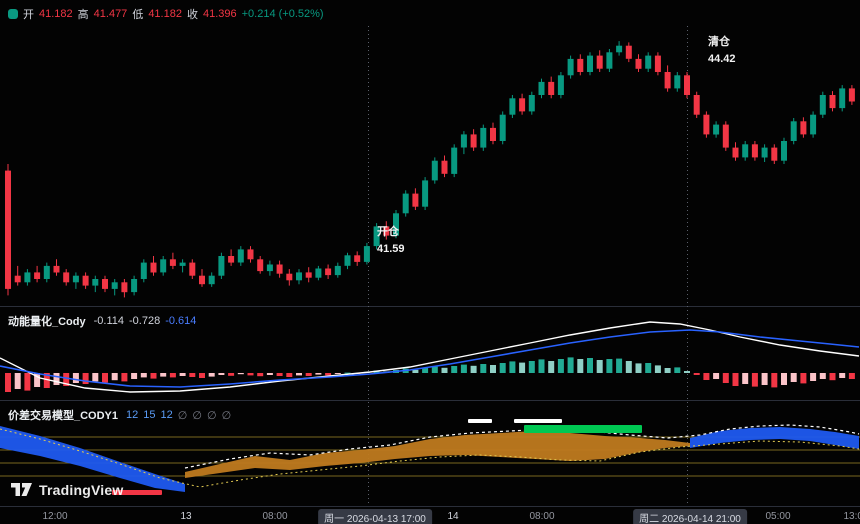 This screenshot has width=860, height=524. I want to click on close-label: 收, so click(192, 15).